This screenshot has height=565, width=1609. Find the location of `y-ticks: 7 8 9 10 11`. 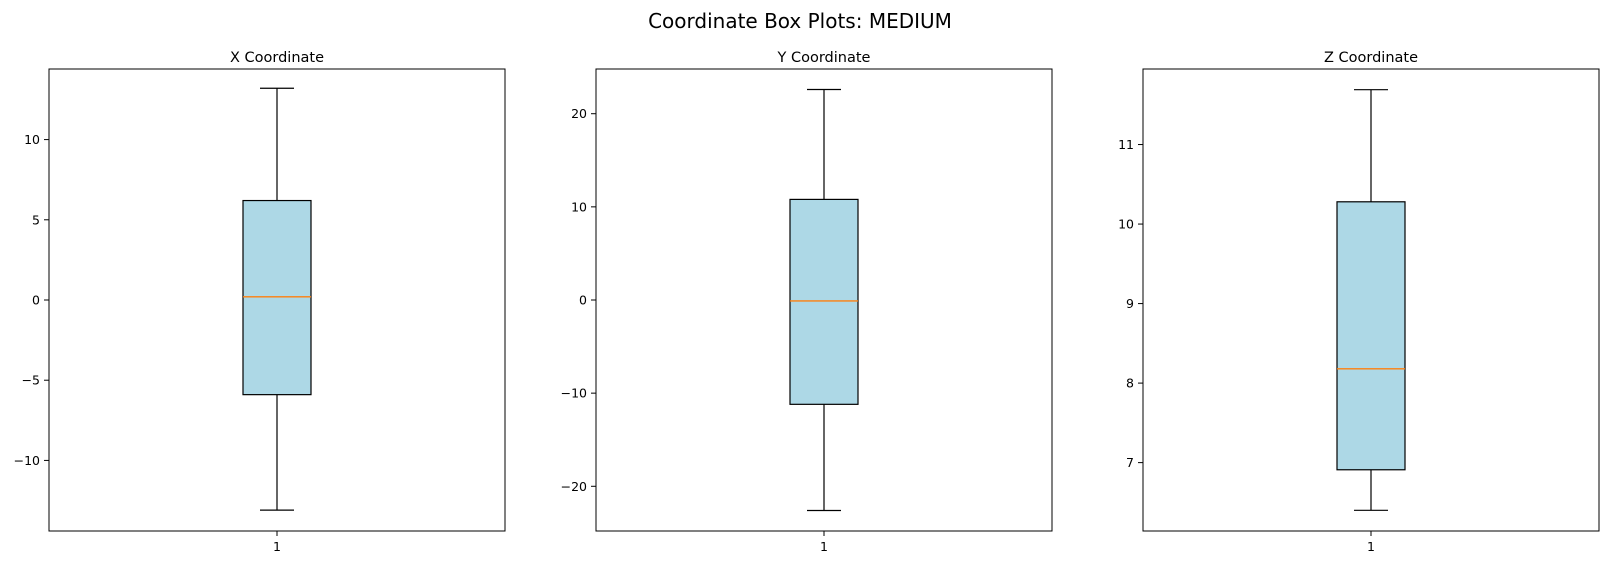

y-ticks: 7 8 9 10 11 is located at coordinates (1130, 303).